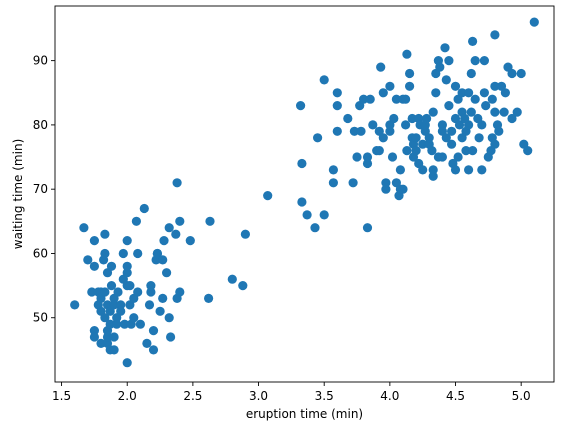 The image size is (563, 432). What do you see at coordinates (40, 189) in the screenshot?
I see `y-tick-label: 70` at bounding box center [40, 189].